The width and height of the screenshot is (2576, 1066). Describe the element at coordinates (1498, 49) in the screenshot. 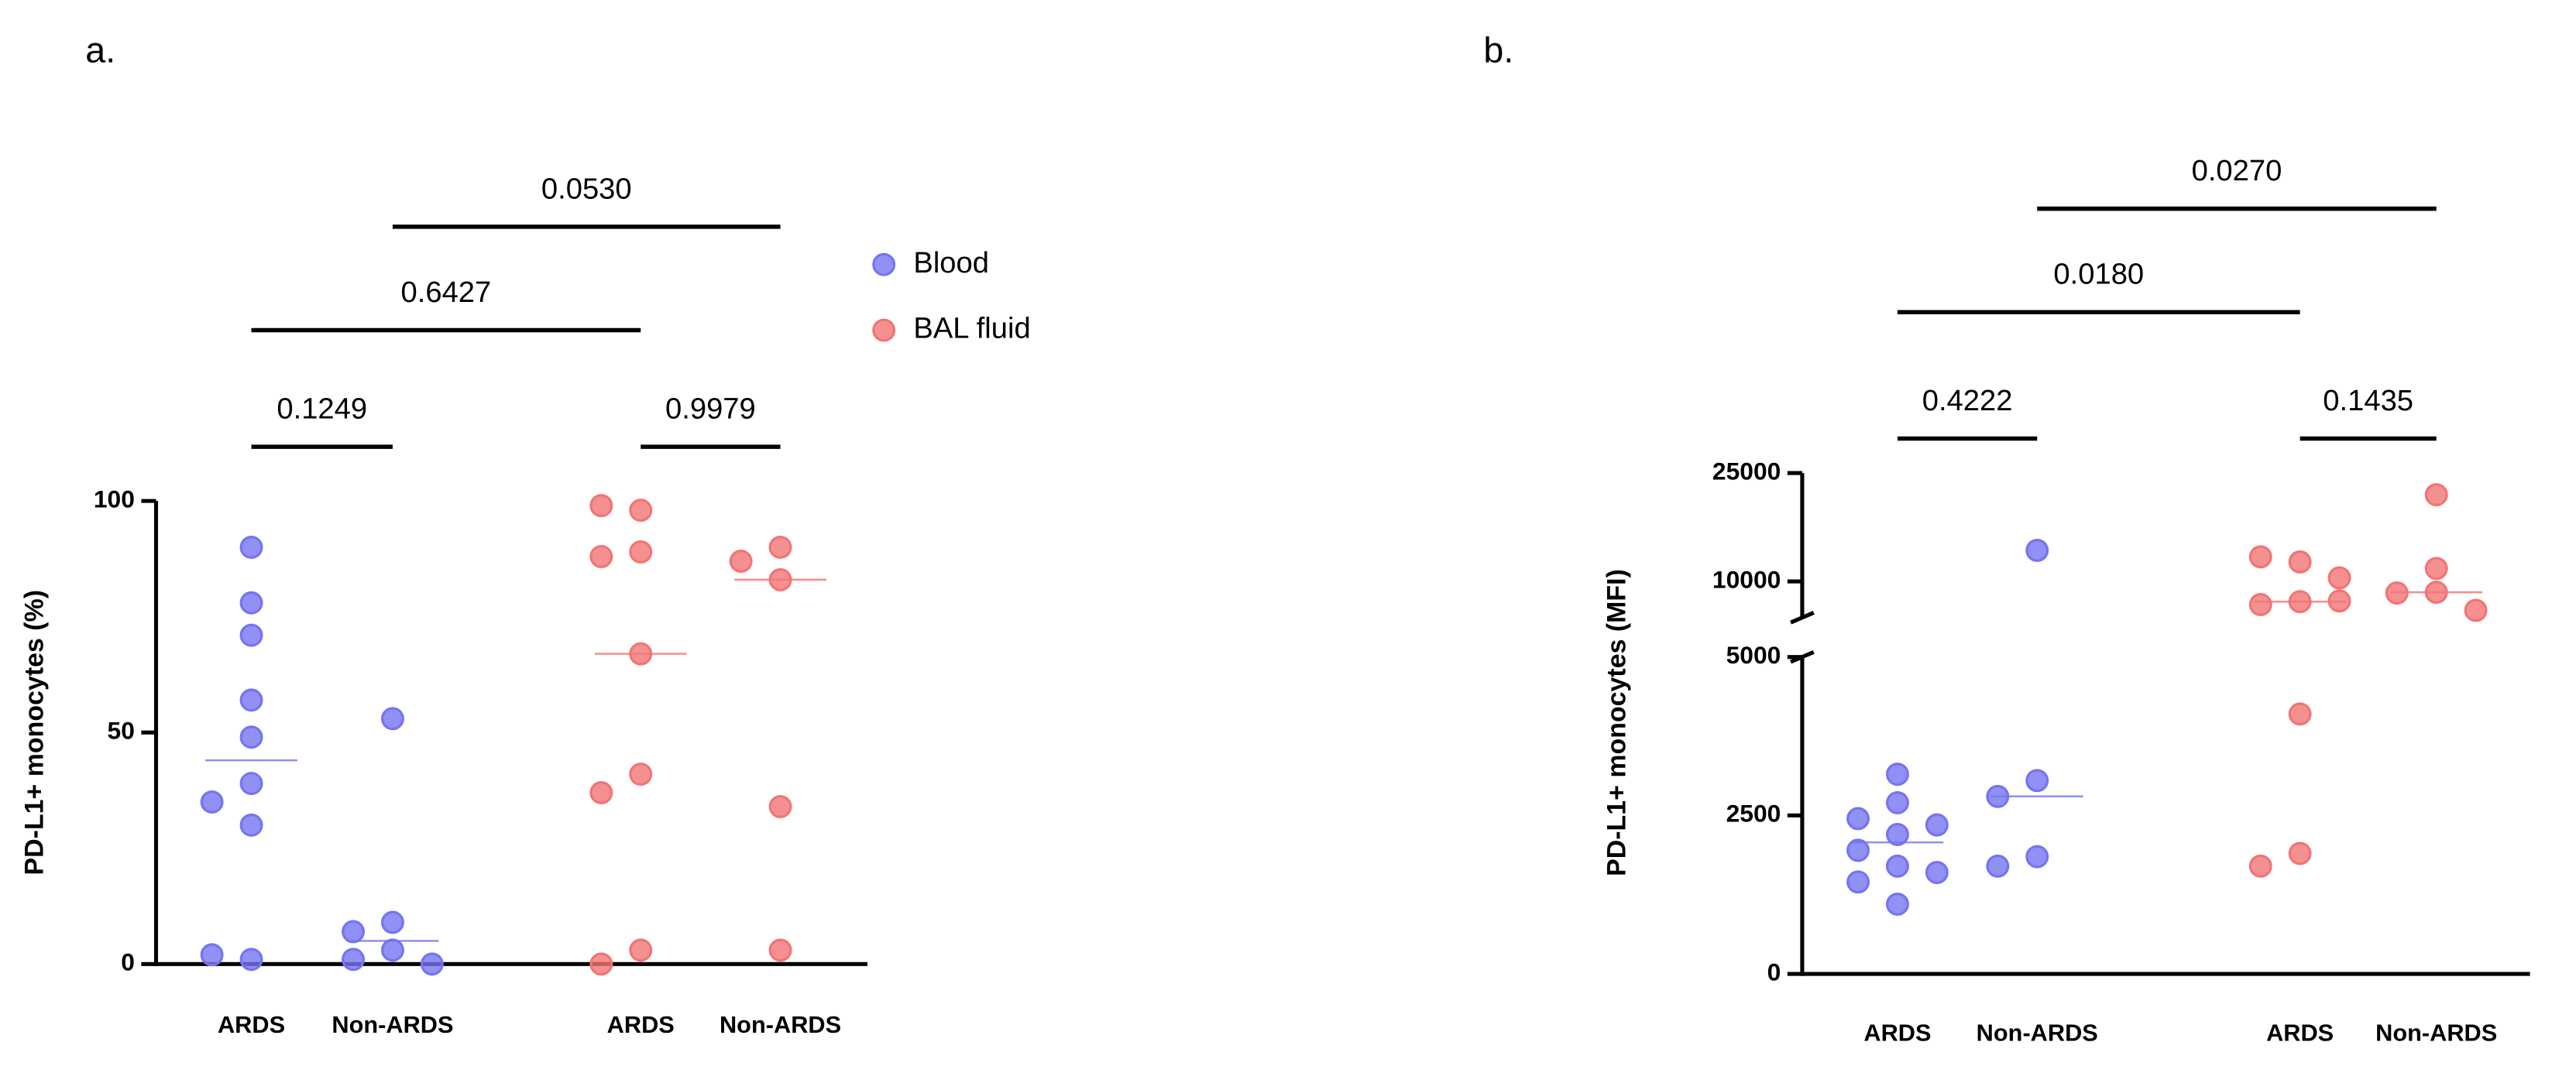

I see `panel-label: b.` at that location.